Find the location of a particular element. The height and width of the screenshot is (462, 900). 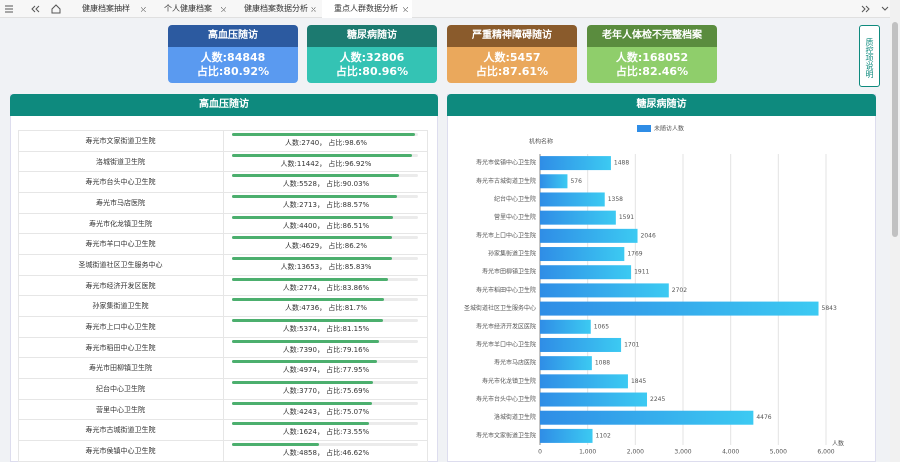

side-button: 质控项说明 is located at coordinates (869, 56).